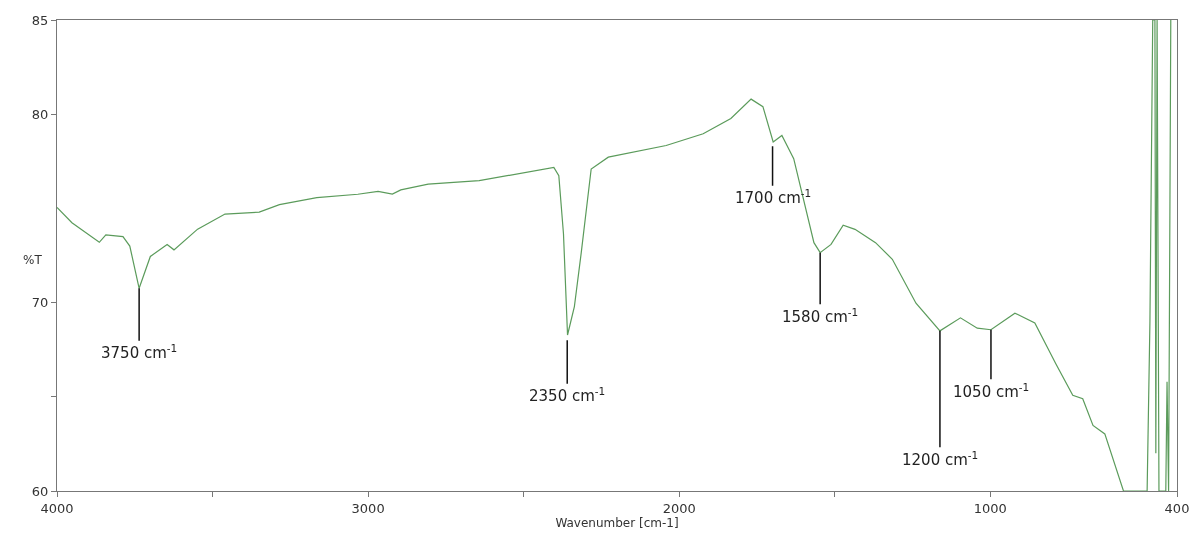  Describe the element at coordinates (33, 260) in the screenshot. I see `y-axis-title: %T` at that location.